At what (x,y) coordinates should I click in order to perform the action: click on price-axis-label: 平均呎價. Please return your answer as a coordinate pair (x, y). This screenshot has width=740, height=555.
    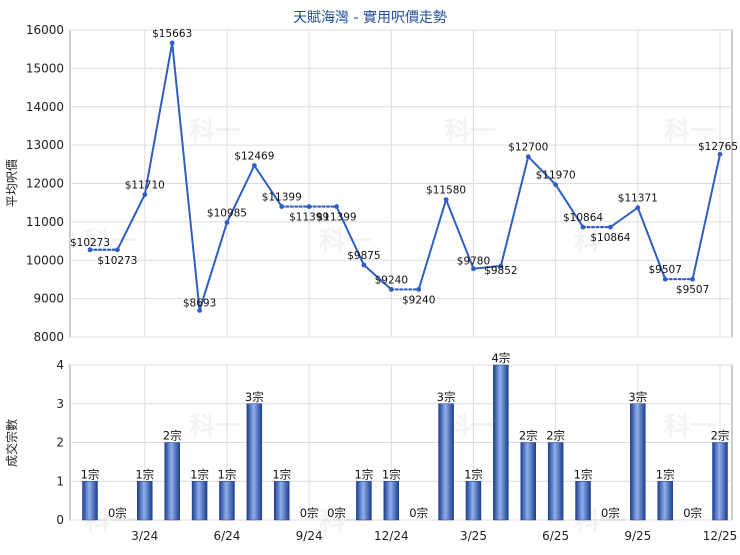
    Looking at the image, I should click on (12, 183).